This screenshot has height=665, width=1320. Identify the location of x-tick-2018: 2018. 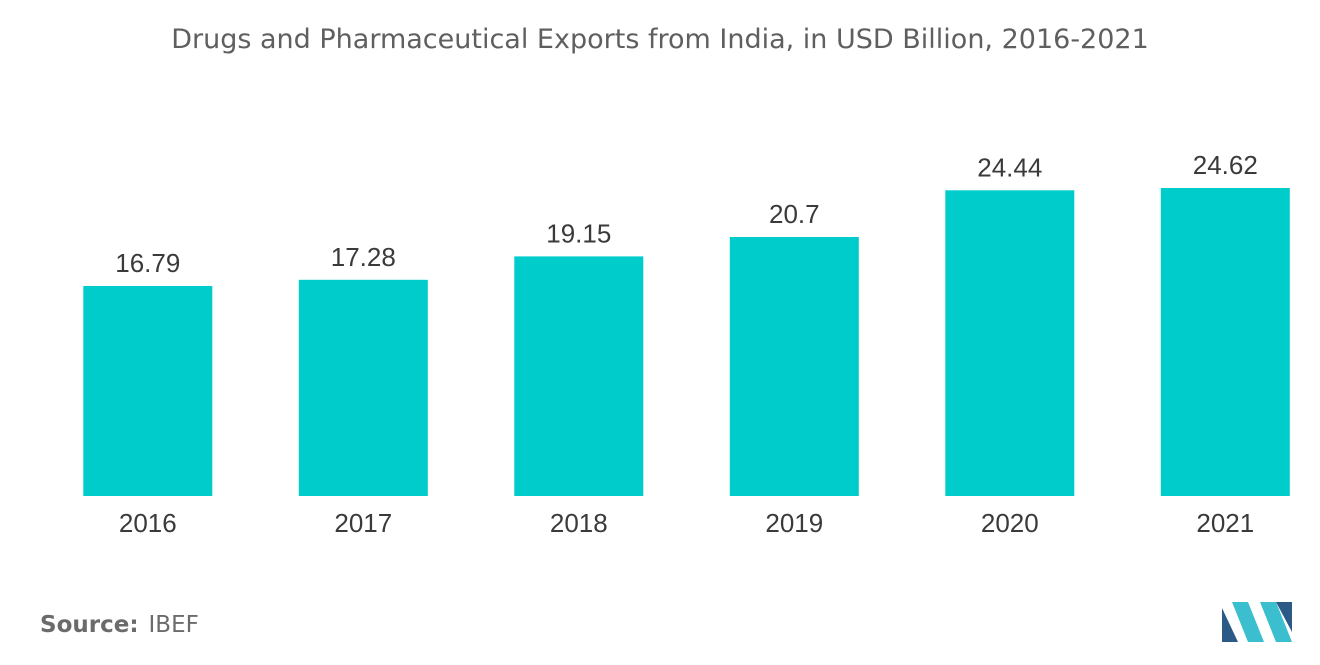
(579, 523).